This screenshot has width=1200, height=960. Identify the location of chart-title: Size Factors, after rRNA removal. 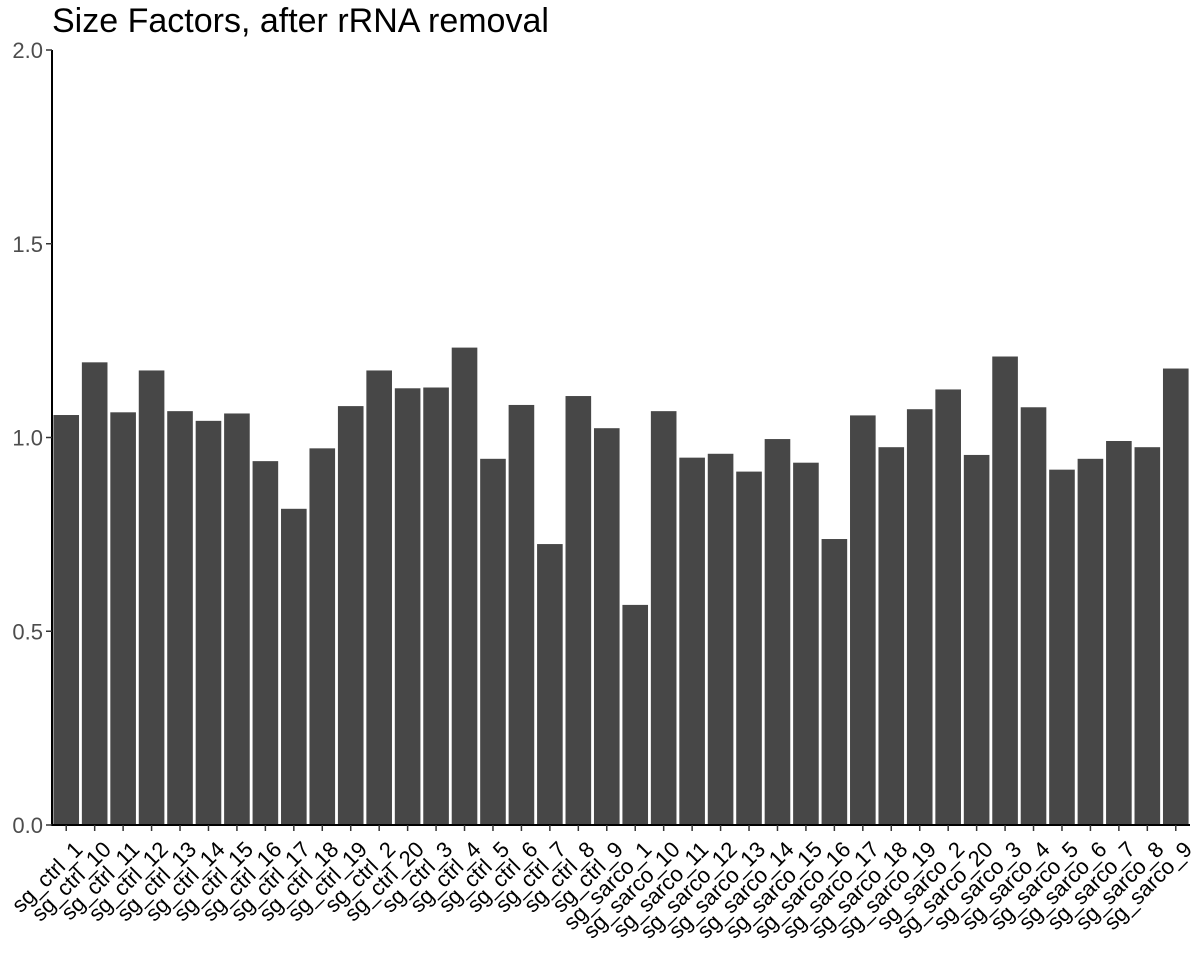
(300, 21).